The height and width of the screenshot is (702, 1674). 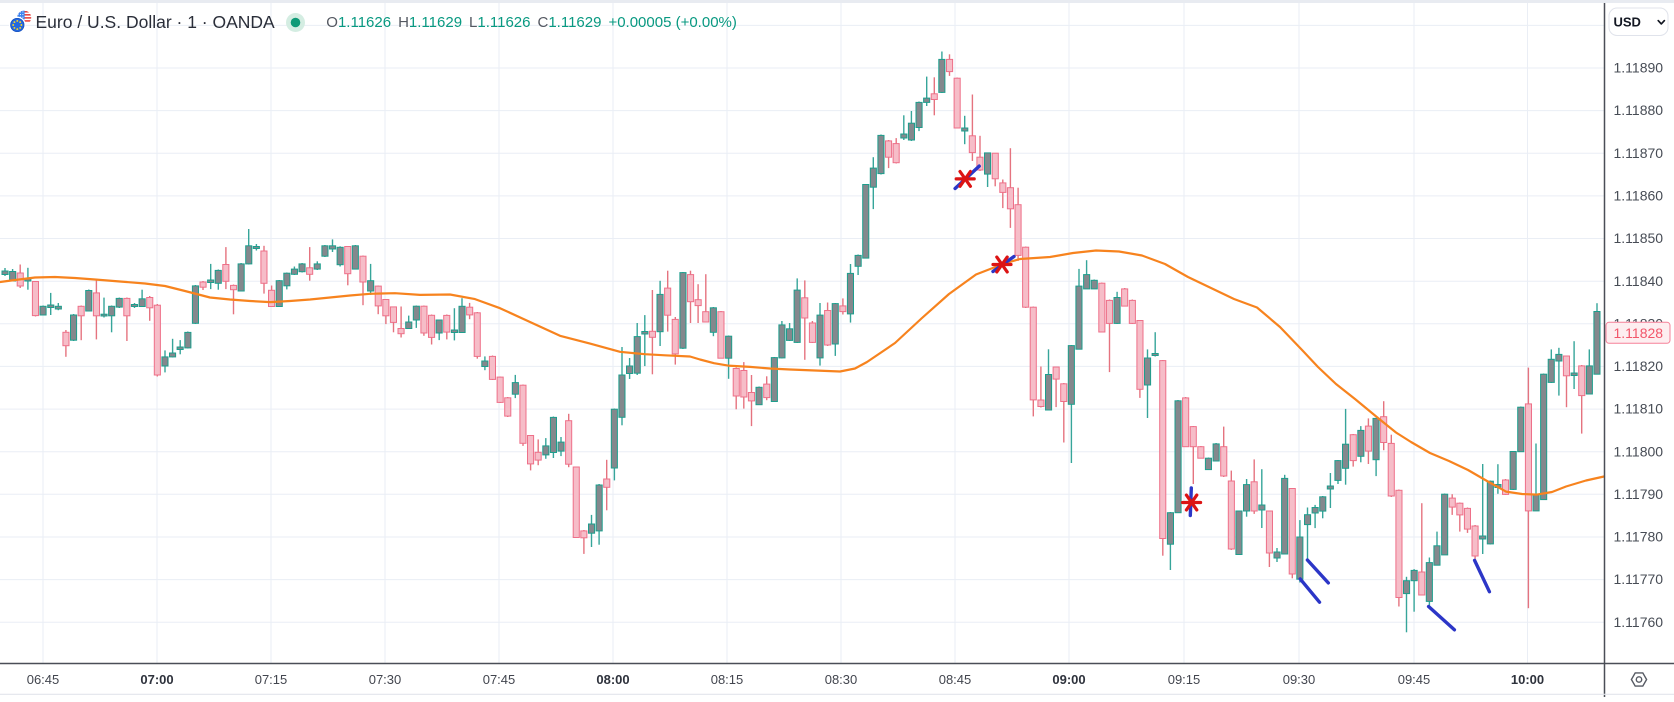 What do you see at coordinates (1639, 153) in the screenshot?
I see `svg-text: 1.11870` at bounding box center [1639, 153].